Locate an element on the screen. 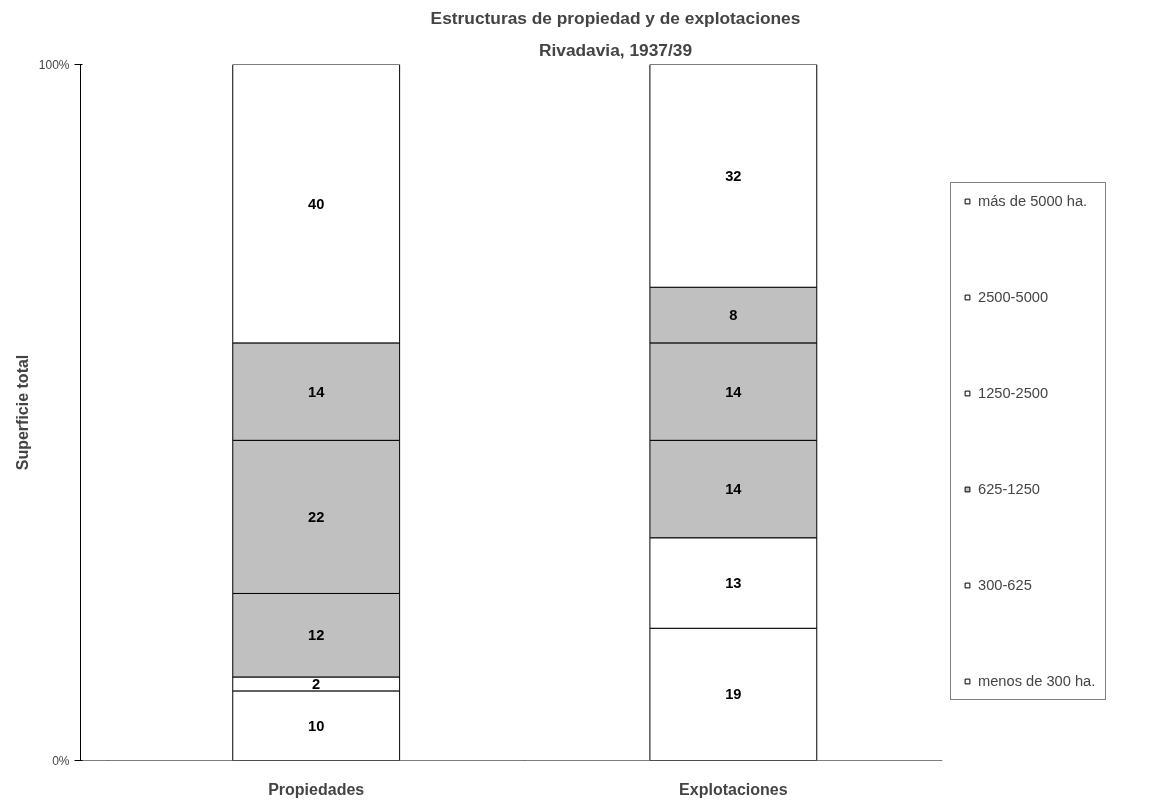 The height and width of the screenshot is (805, 1153). y-axis-title: Superficie total is located at coordinates (22, 412).